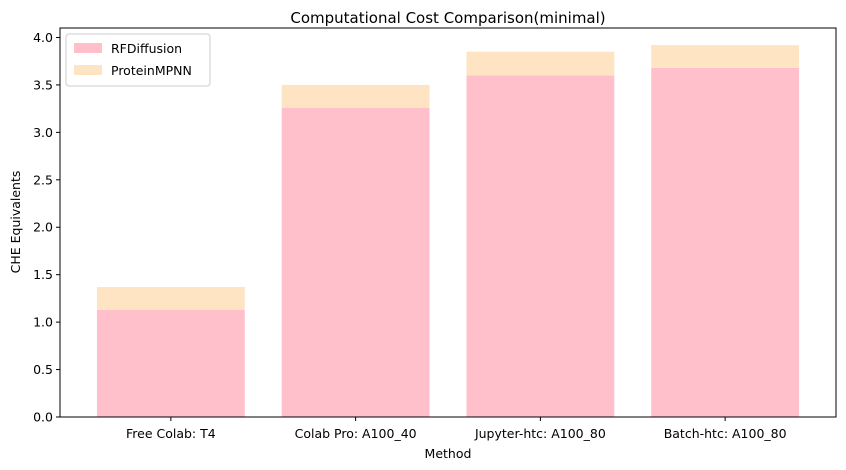 This screenshot has height=470, width=846. I want to click on legend-swatch-proteinmpnn, so click(88, 70).